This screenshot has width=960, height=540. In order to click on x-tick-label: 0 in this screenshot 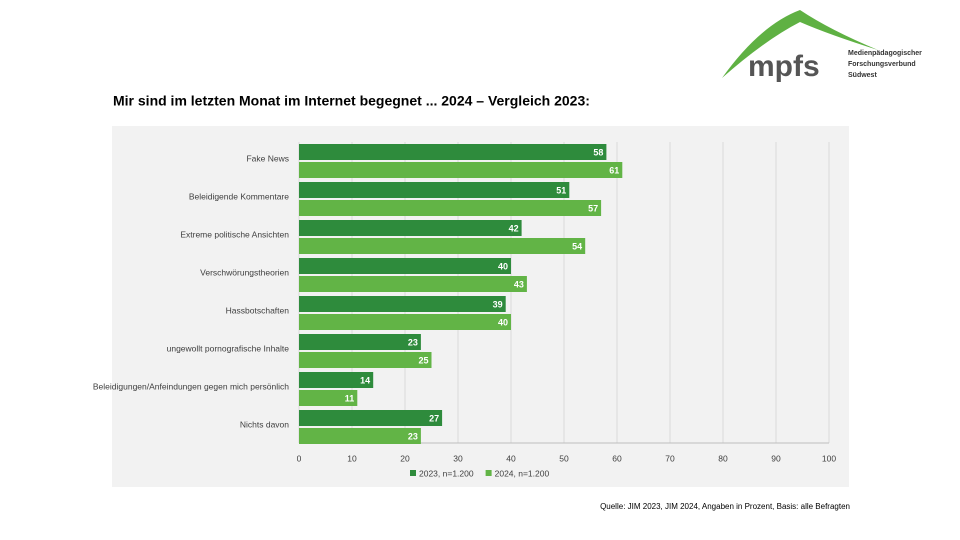, I will do `click(299, 458)`.